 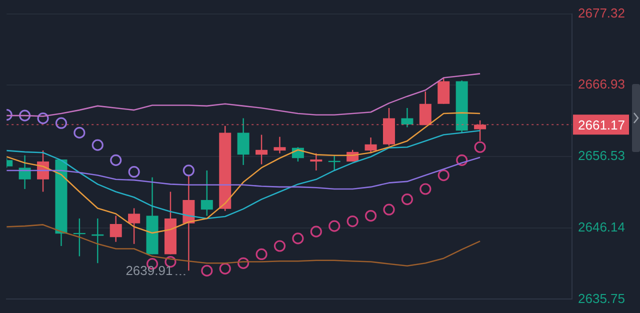 I want to click on y-tick-label: 2656.53, so click(x=601, y=156).